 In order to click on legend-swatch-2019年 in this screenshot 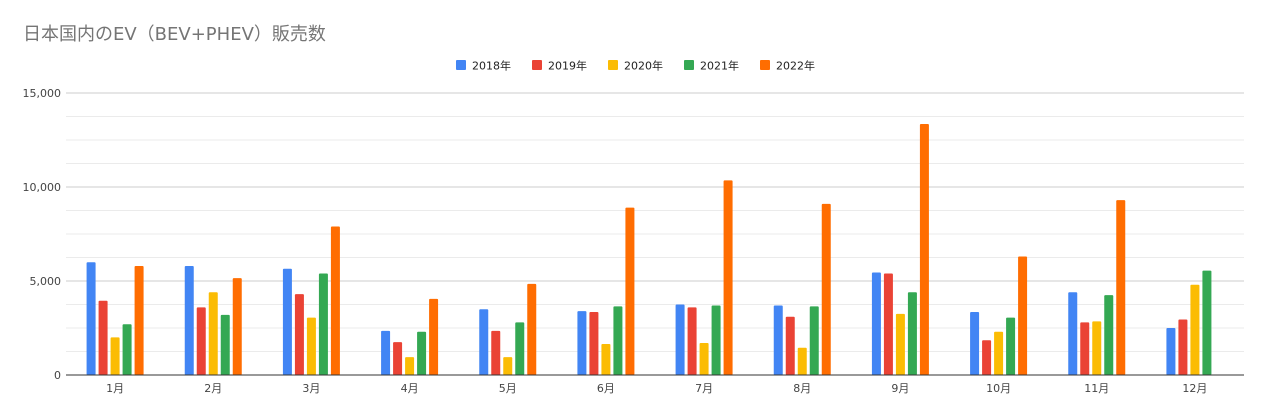, I will do `click(537, 65)`.